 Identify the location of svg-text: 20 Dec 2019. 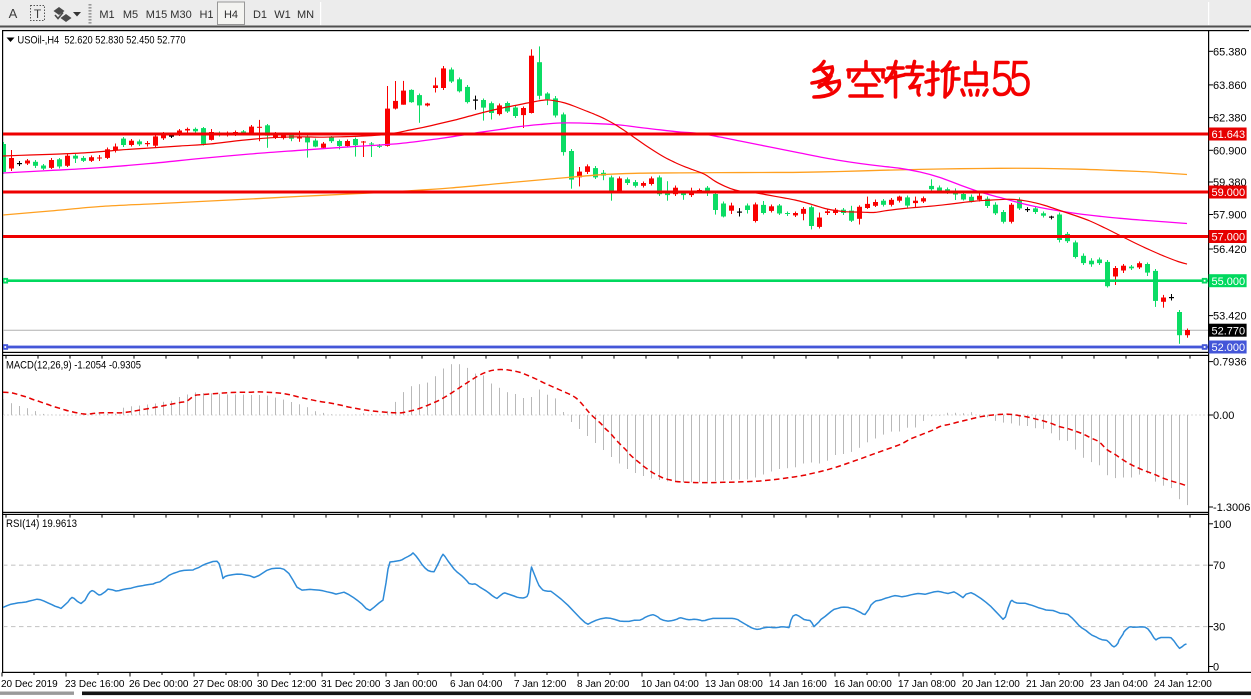
(29, 684).